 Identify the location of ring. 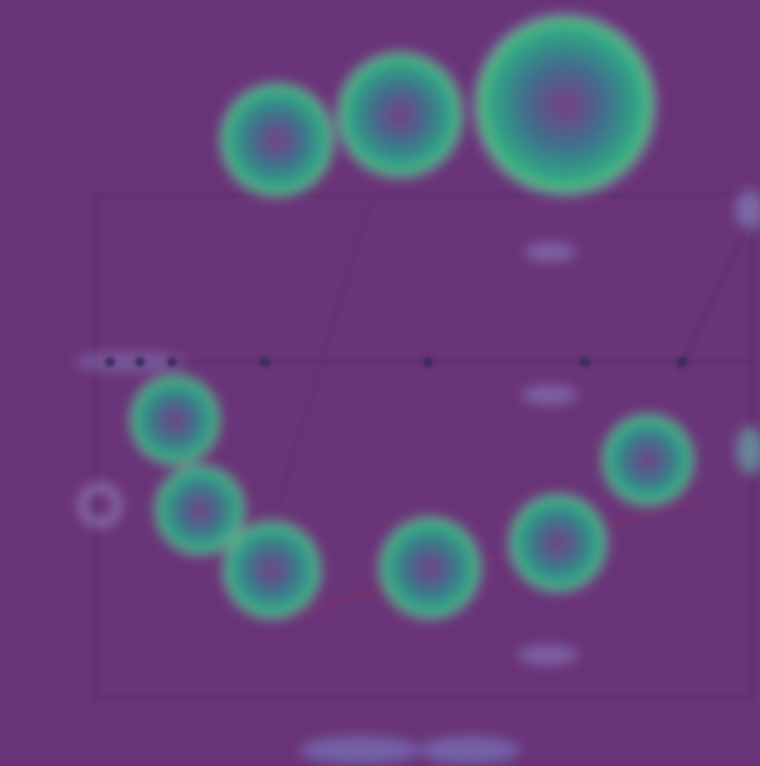
(100, 505).